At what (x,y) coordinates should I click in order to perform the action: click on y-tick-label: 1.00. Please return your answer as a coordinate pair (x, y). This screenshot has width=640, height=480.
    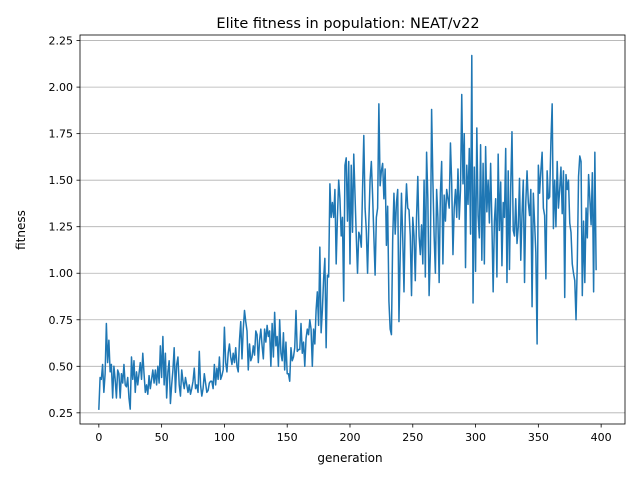
    Looking at the image, I should click on (61, 273).